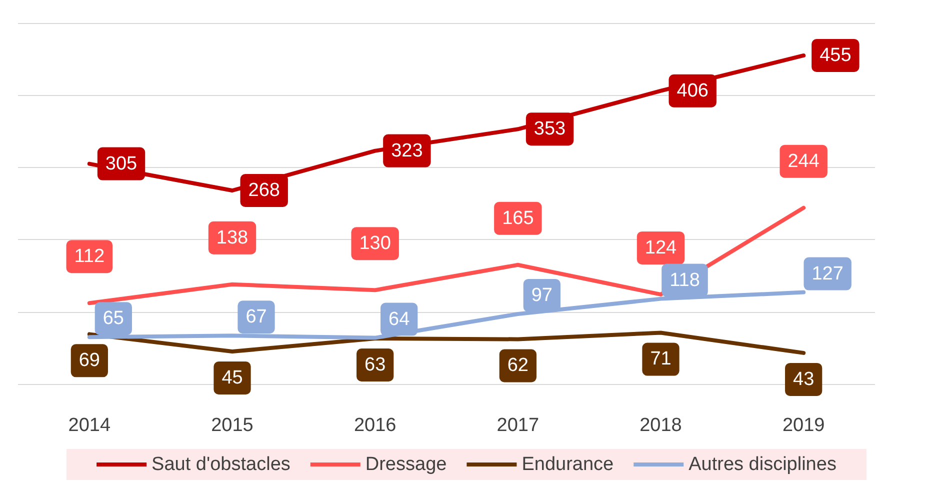 Image resolution: width=933 pixels, height=492 pixels. What do you see at coordinates (518, 425) in the screenshot?
I see `x-tick-label: 2017` at bounding box center [518, 425].